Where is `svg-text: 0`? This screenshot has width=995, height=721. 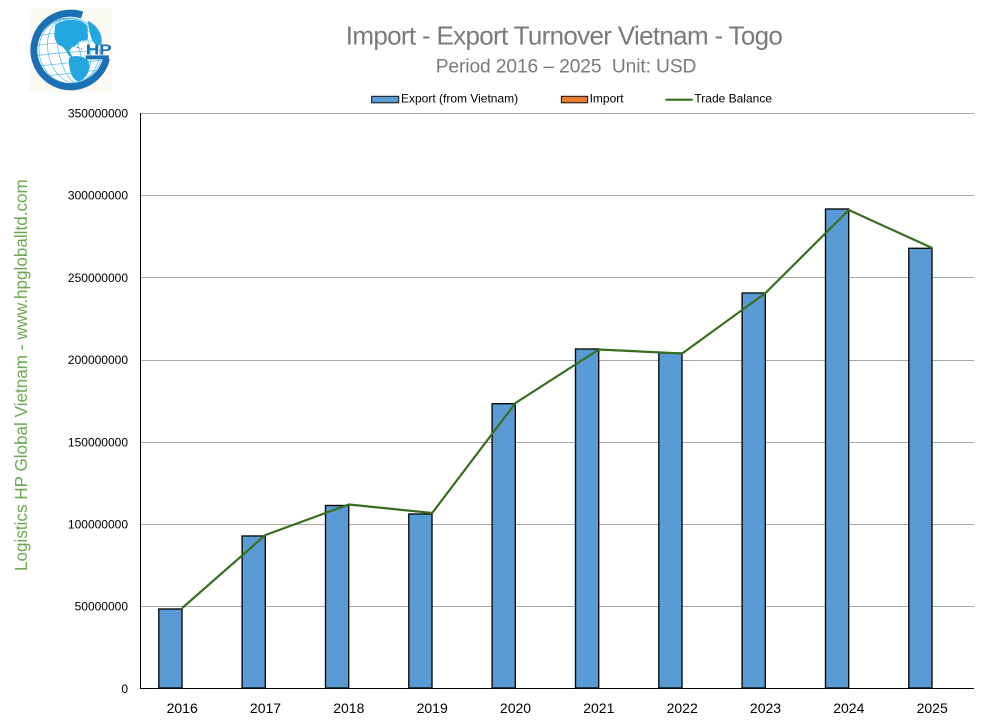
svg-text: 0 is located at coordinates (124, 689).